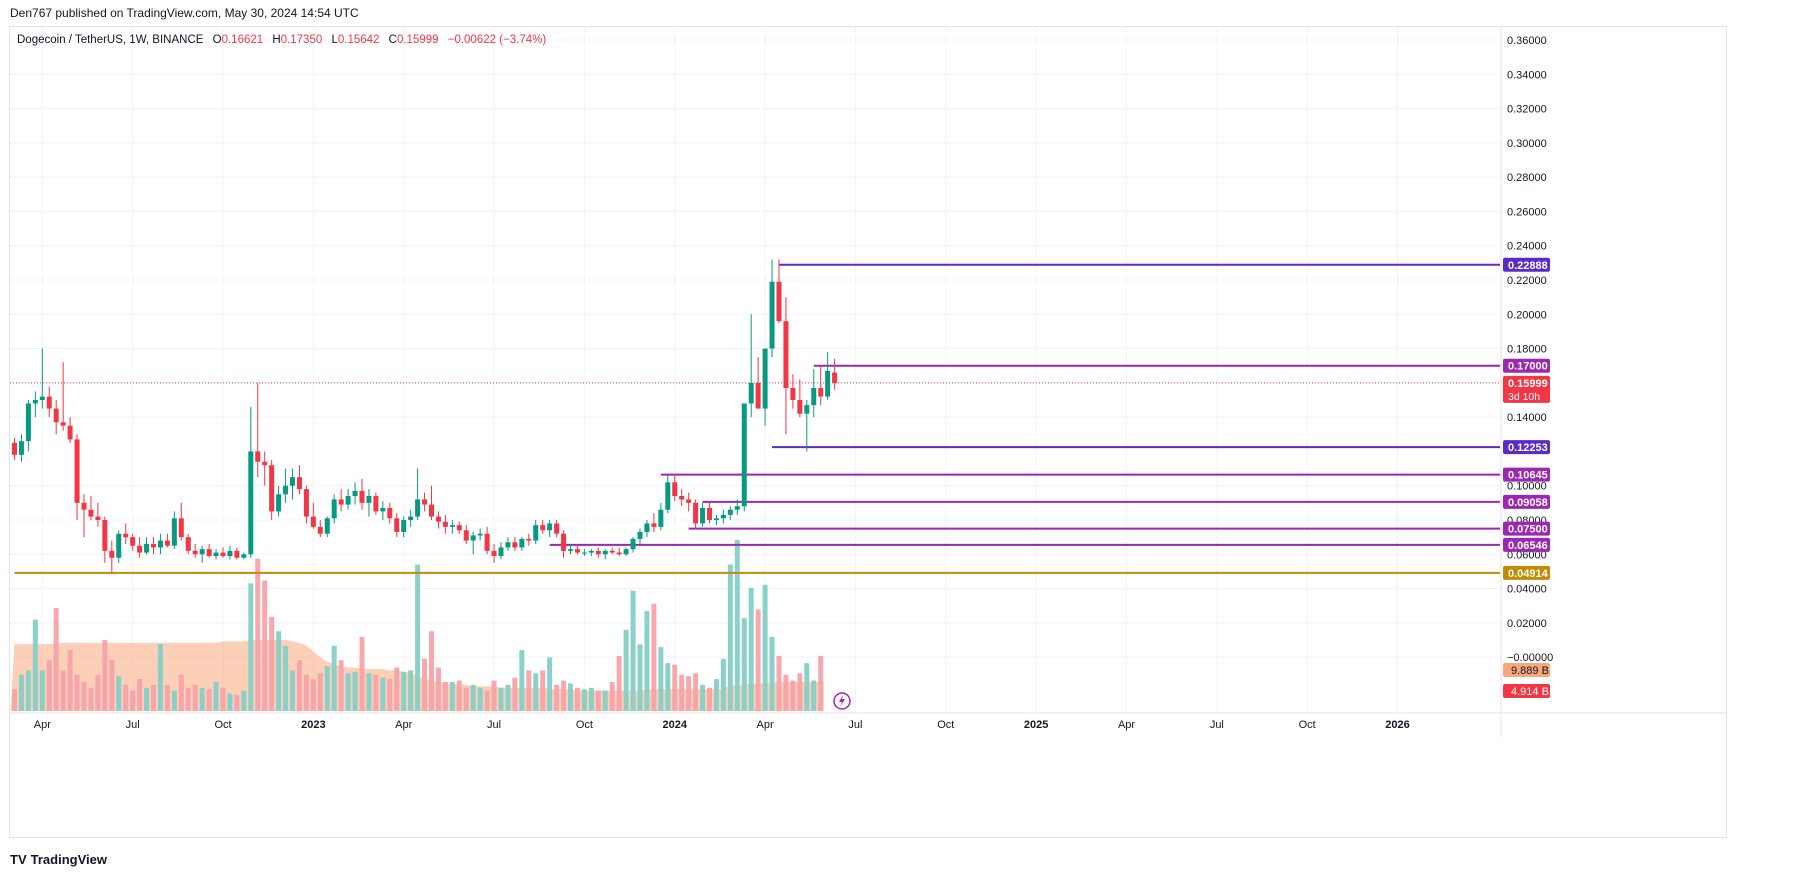 This screenshot has height=877, width=1794. Describe the element at coordinates (584, 725) in the screenshot. I see `x-tick-label: Oct` at that location.